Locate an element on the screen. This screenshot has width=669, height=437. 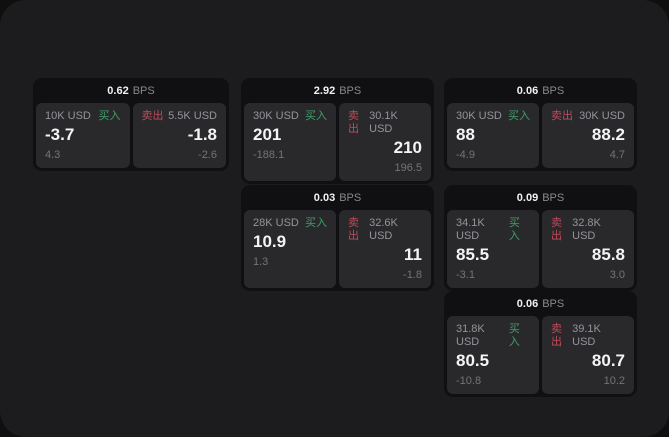
sell-delta-value: 3.0 is located at coordinates (617, 275).